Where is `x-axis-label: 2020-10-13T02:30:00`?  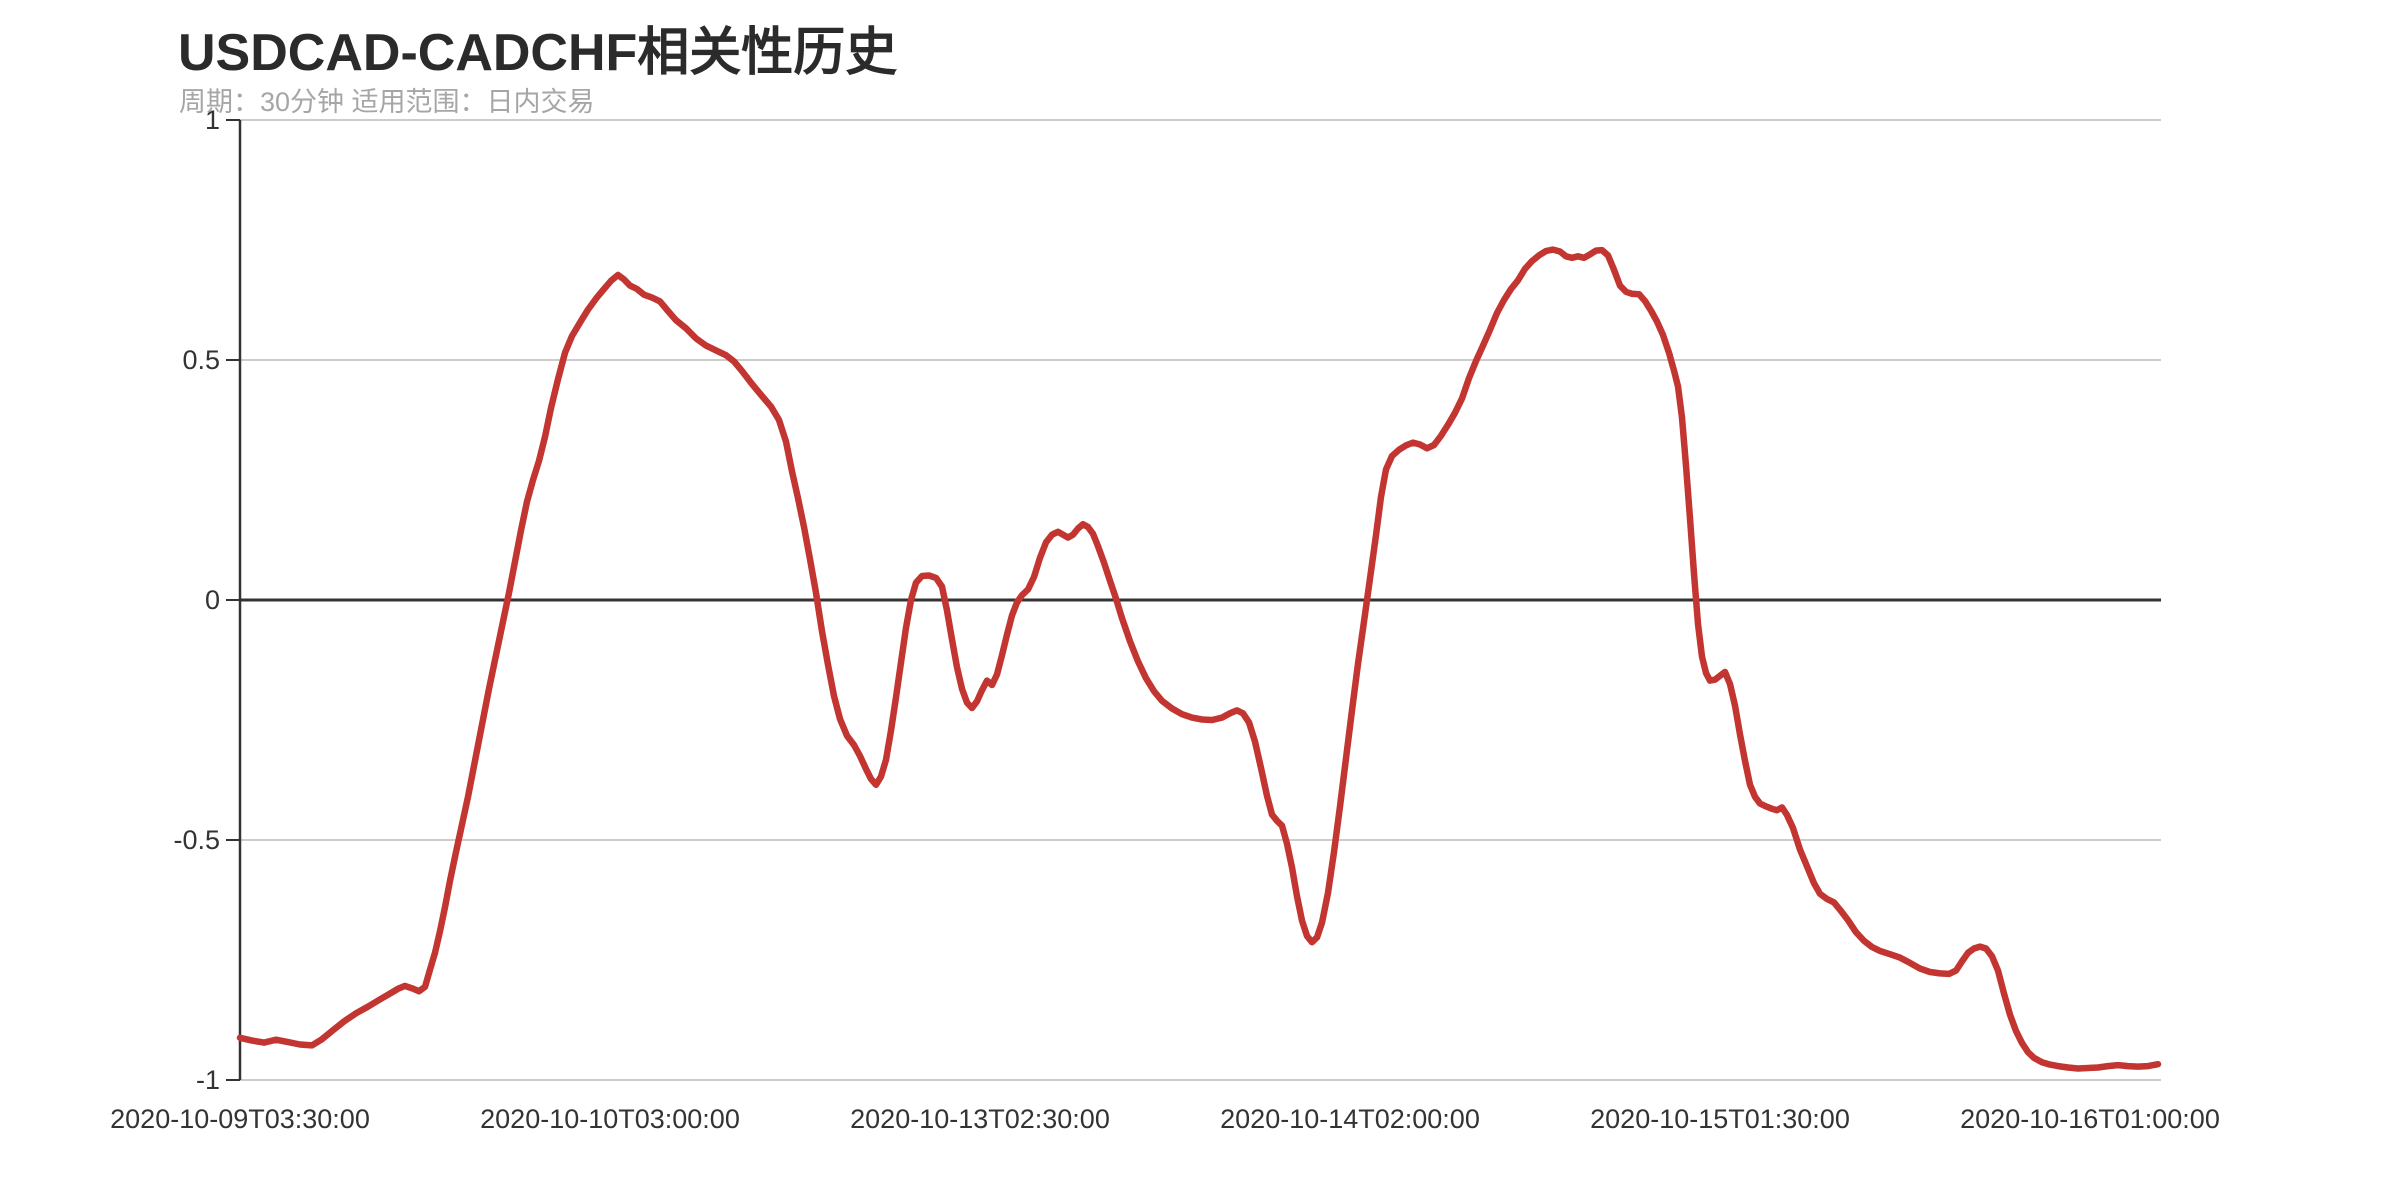 x-axis-label: 2020-10-13T02:30:00 is located at coordinates (980, 1119).